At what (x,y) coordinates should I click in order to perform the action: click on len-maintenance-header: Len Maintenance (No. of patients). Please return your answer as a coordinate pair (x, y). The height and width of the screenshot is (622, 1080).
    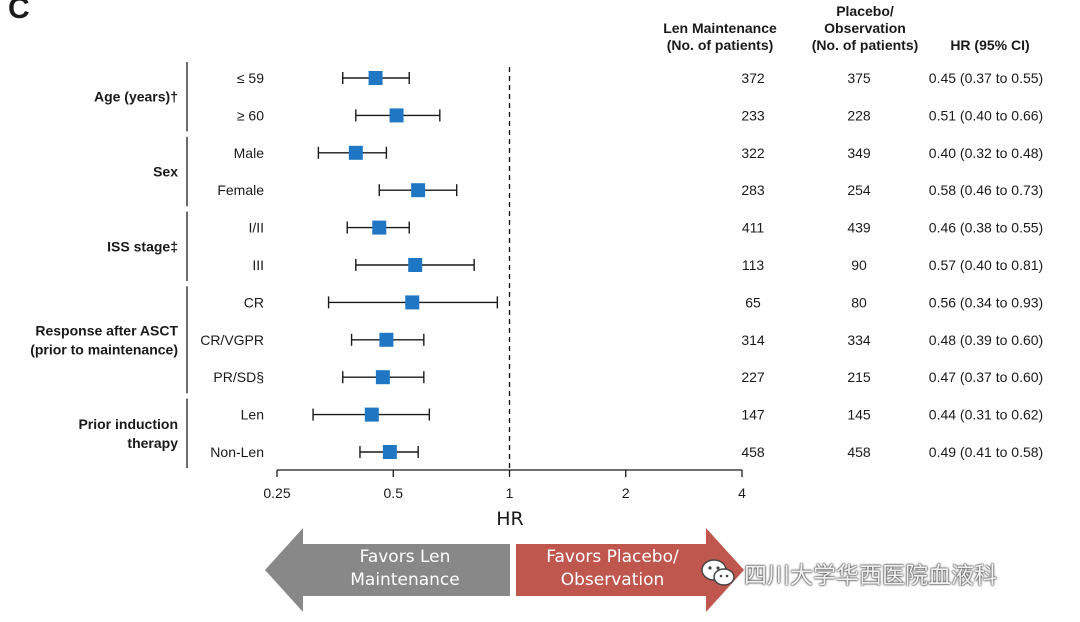
    Looking at the image, I should click on (720, 37).